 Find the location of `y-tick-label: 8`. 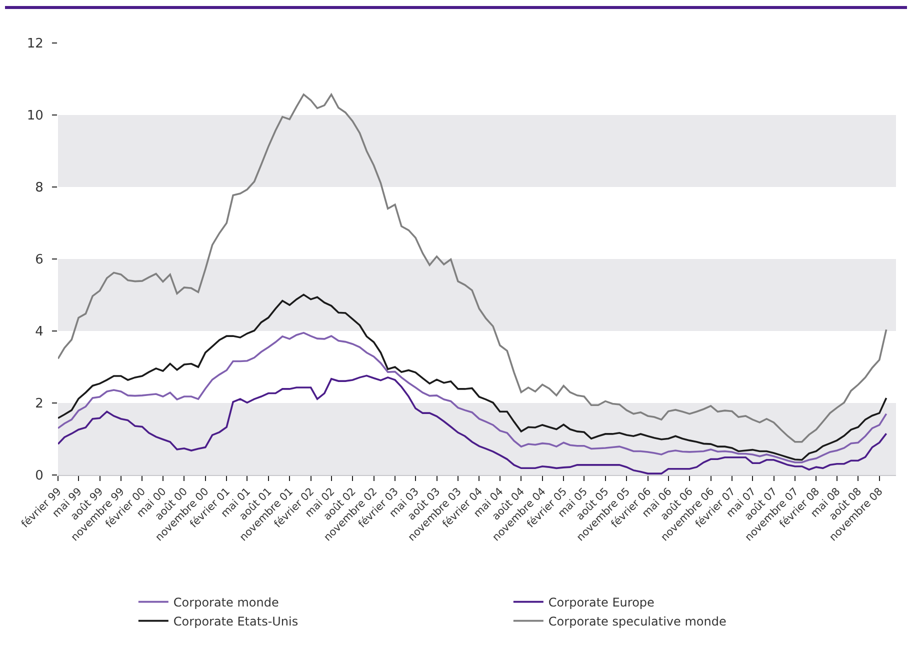

y-tick-label: 8 is located at coordinates (39, 188).